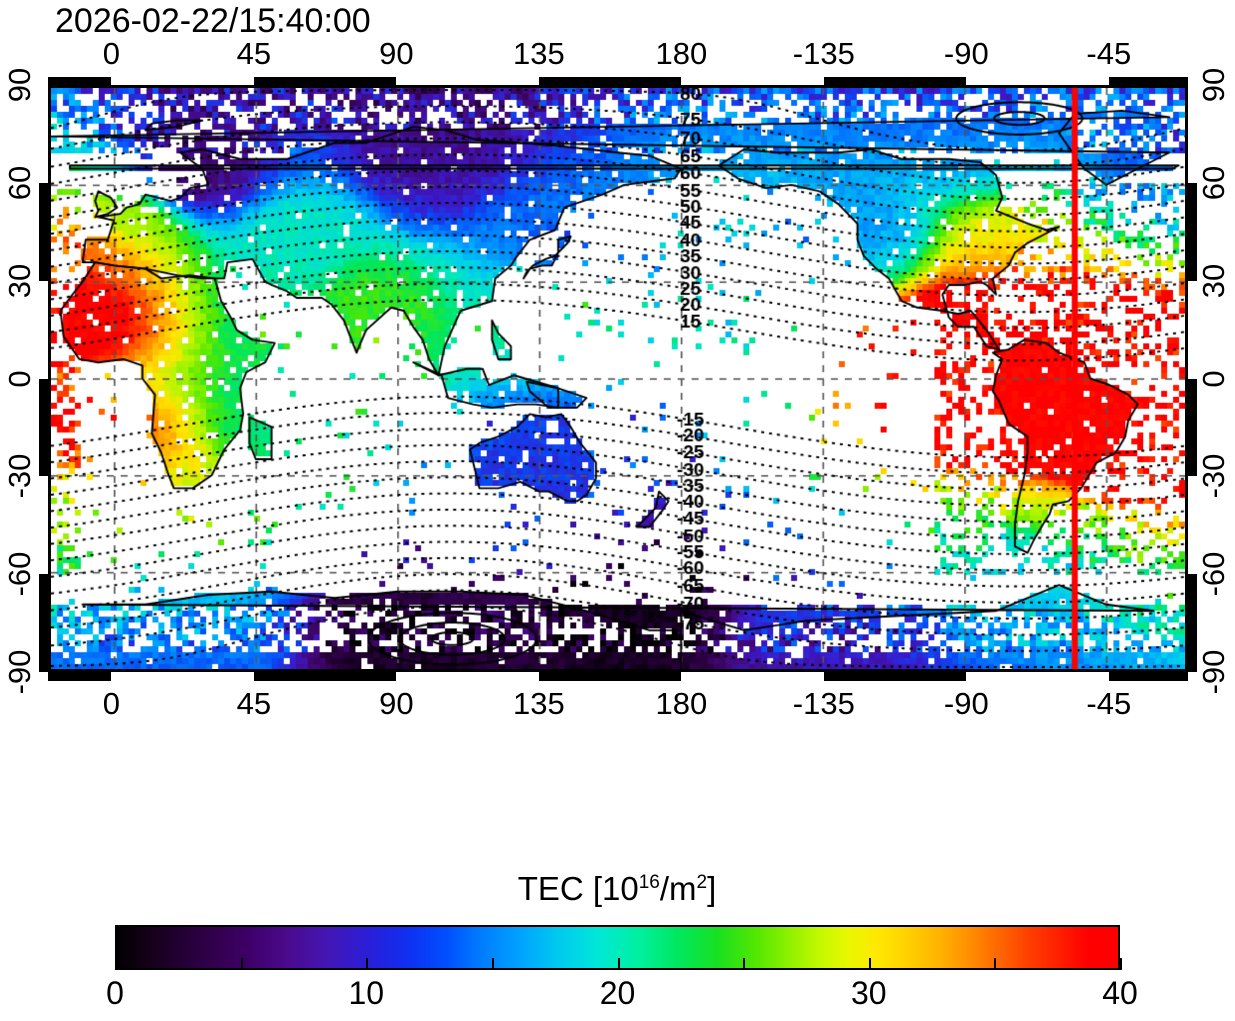 The width and height of the screenshot is (1235, 1021). Describe the element at coordinates (538, 703) in the screenshot. I see `x-axis-label-bot-3: 135` at that location.